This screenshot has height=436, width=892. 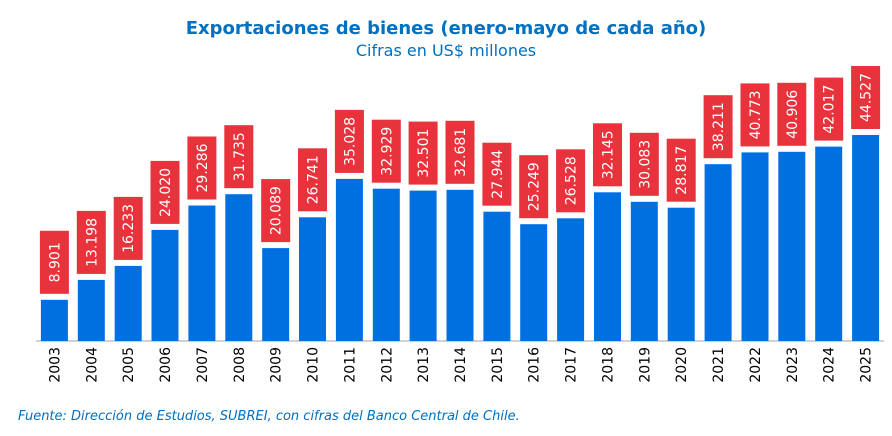 What do you see at coordinates (607, 266) in the screenshot?
I see `bar-2018` at bounding box center [607, 266].